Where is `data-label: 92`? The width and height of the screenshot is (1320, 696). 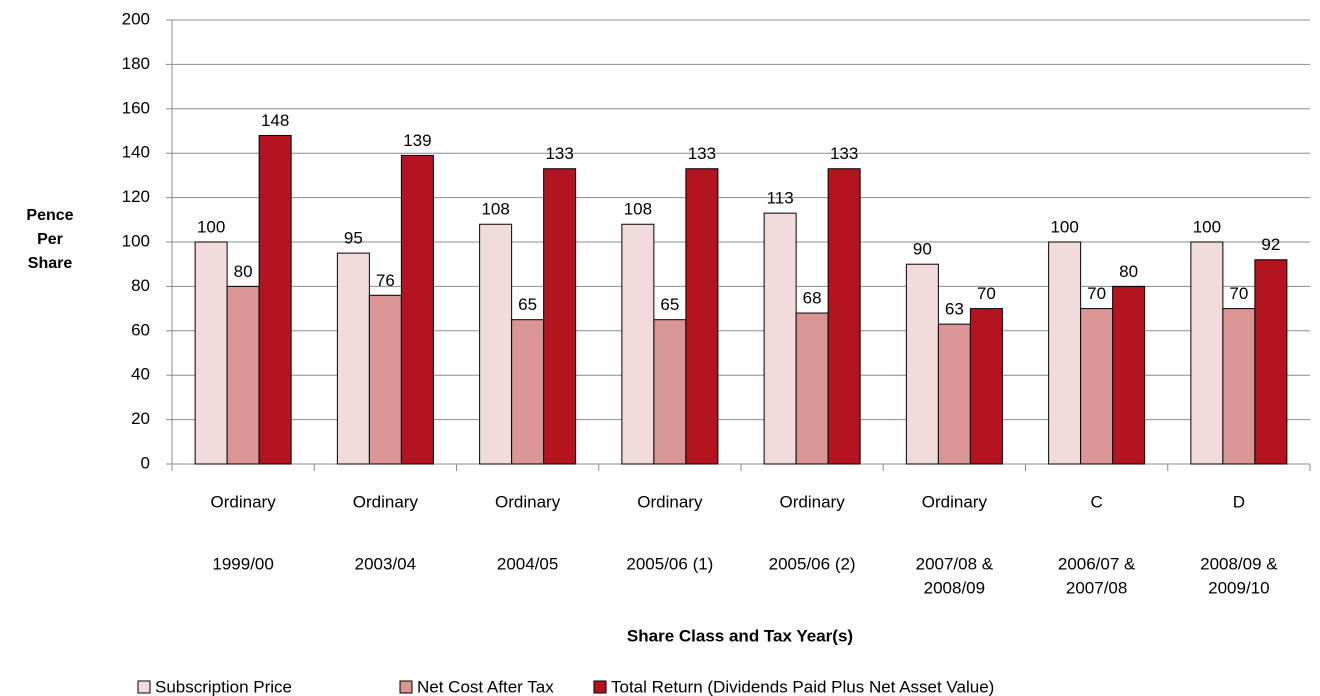 data-label: 92 is located at coordinates (1270, 244).